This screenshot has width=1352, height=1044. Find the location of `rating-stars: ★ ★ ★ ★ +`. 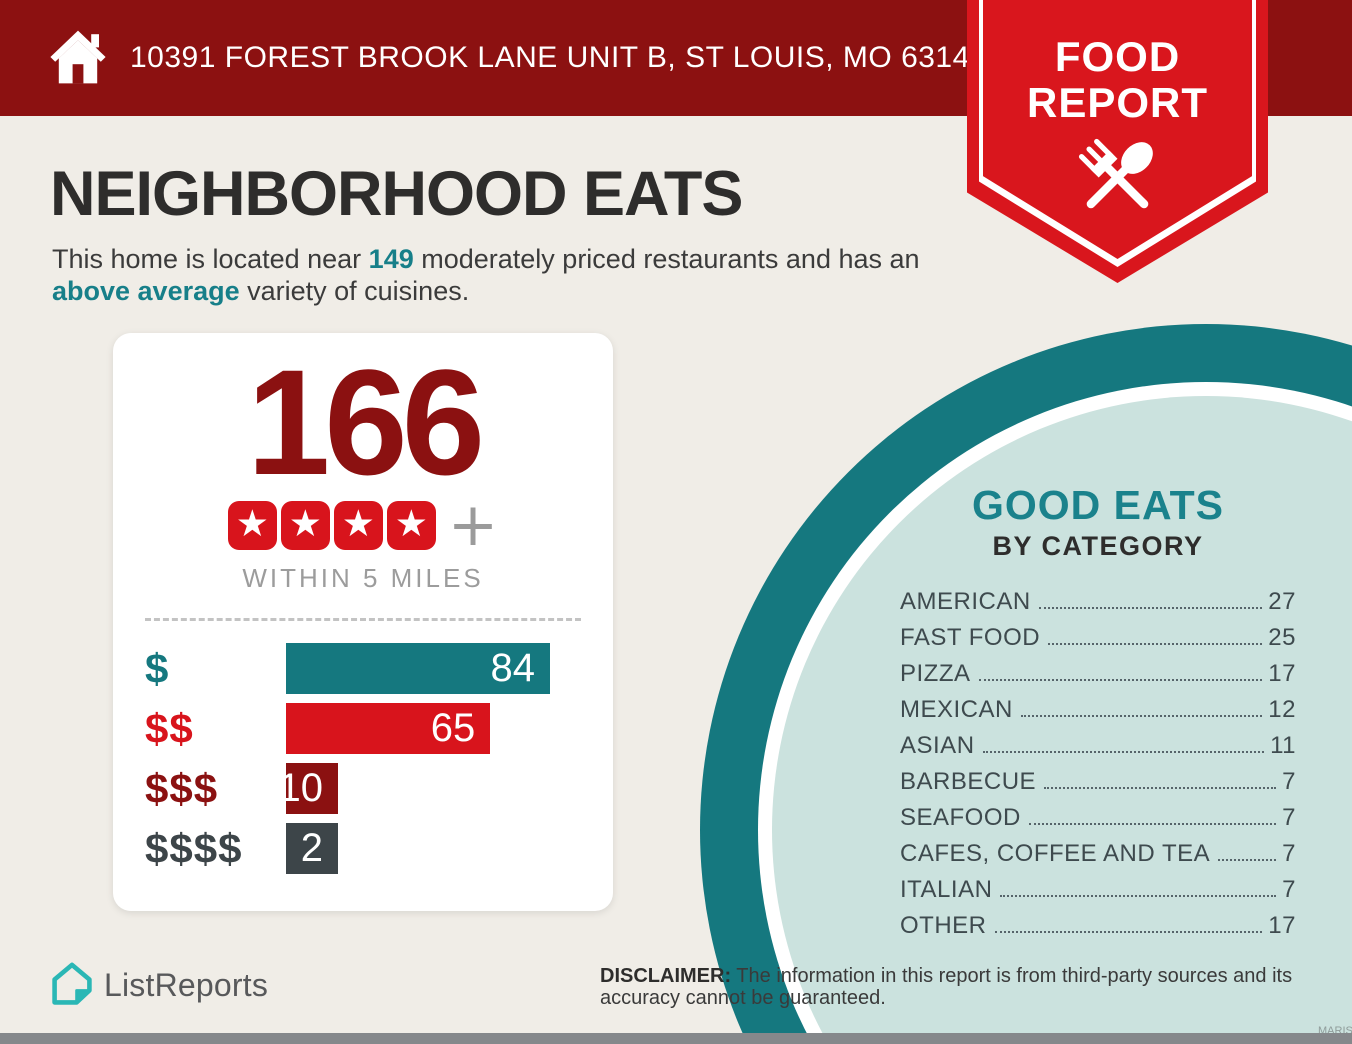

rating-stars: ★ ★ ★ ★ + is located at coordinates (363, 524).